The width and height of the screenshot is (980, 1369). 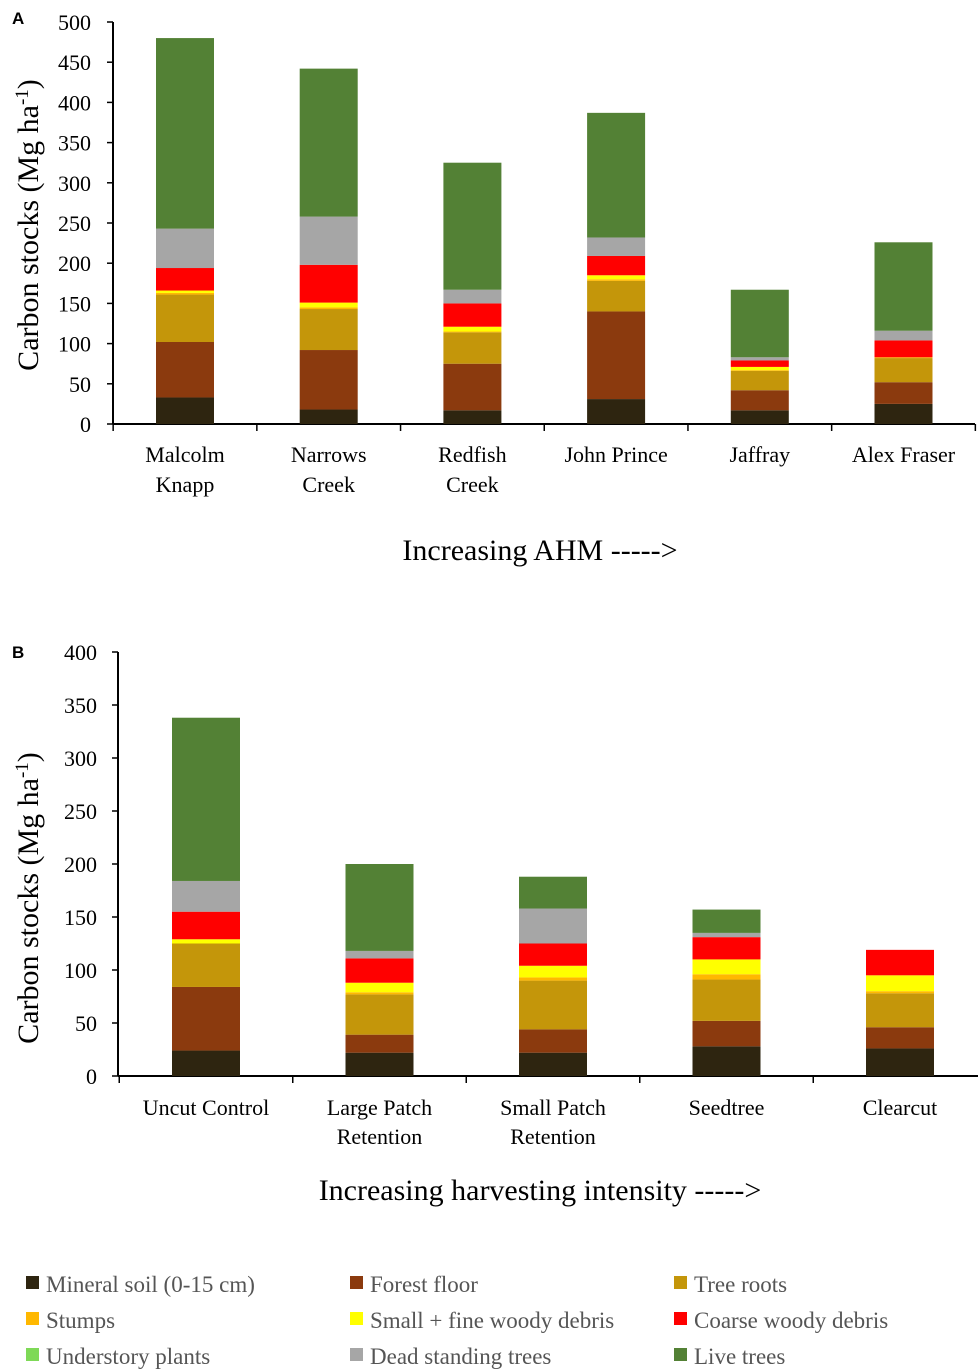 I want to click on panel-letter: B, so click(x=18, y=652).